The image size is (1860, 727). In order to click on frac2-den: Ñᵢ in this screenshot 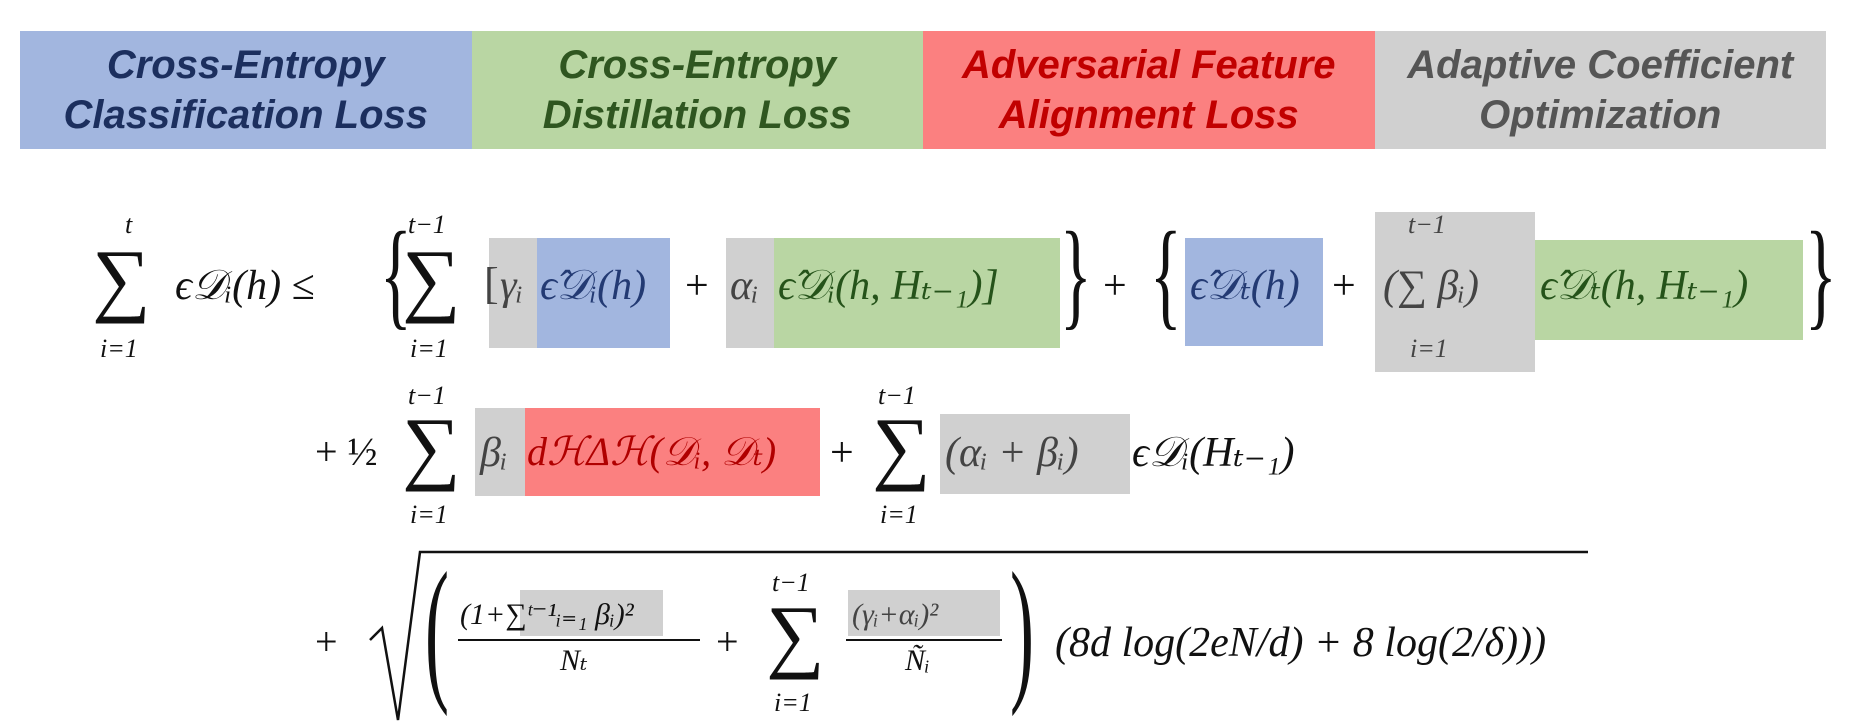, I will do `click(917, 660)`.